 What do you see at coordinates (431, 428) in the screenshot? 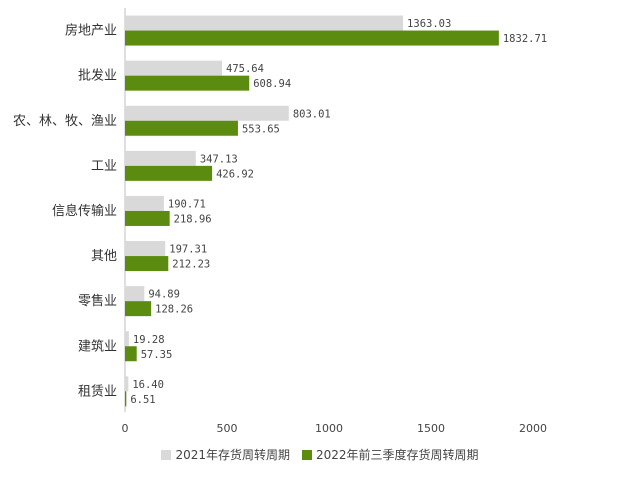
I see `x-tick-label: 1500` at bounding box center [431, 428].